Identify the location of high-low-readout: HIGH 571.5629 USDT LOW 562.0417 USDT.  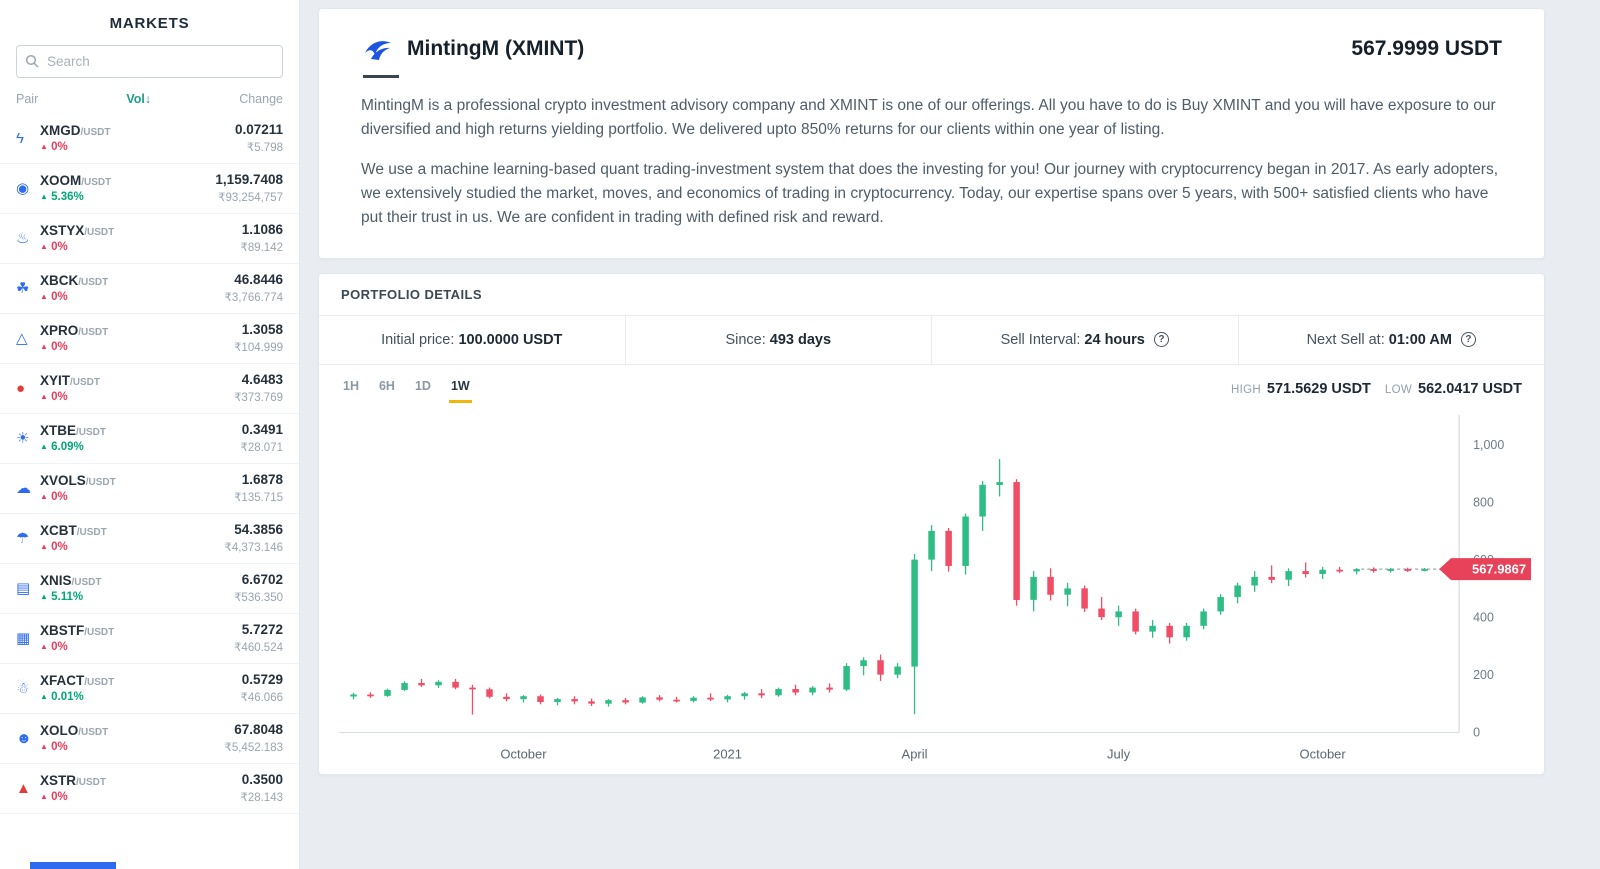
(1376, 389).